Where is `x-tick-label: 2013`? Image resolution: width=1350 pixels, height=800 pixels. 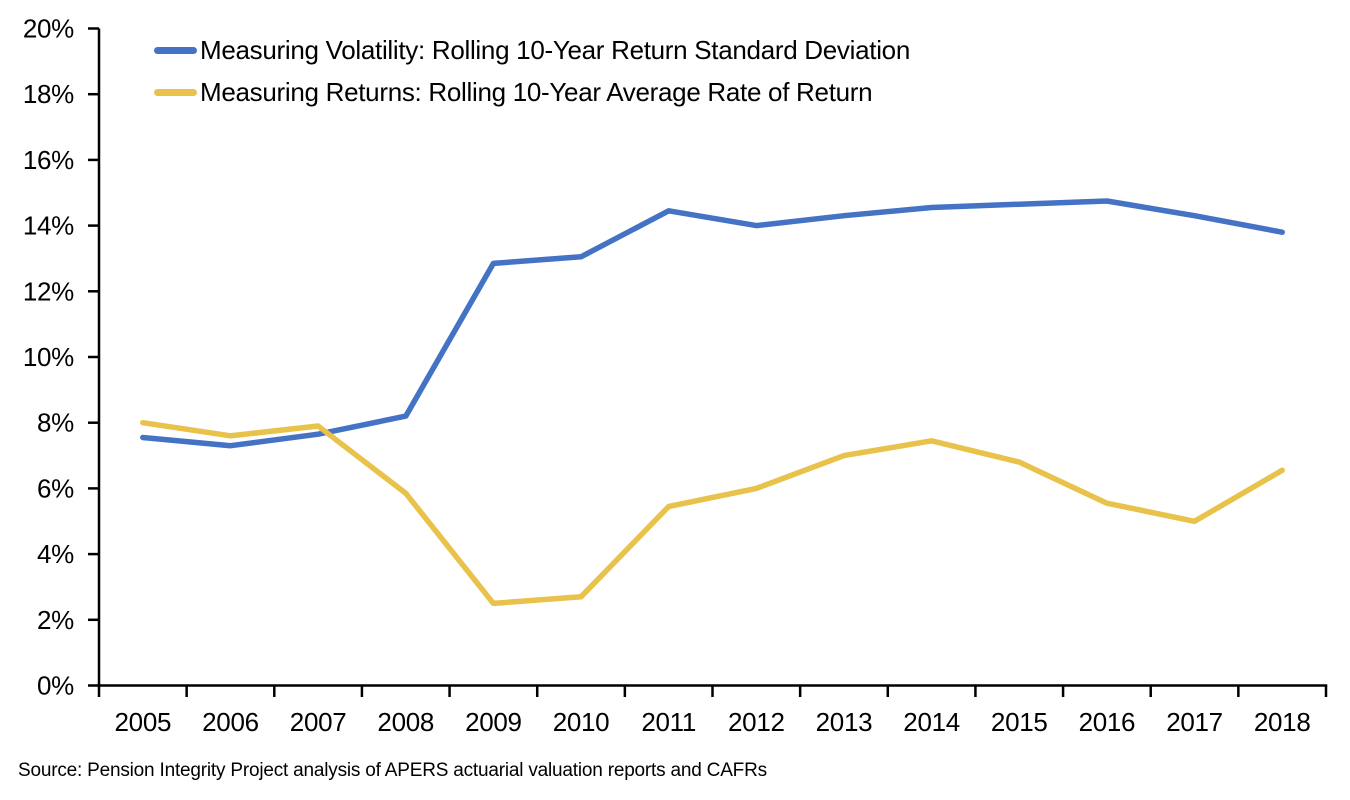
x-tick-label: 2013 is located at coordinates (844, 722).